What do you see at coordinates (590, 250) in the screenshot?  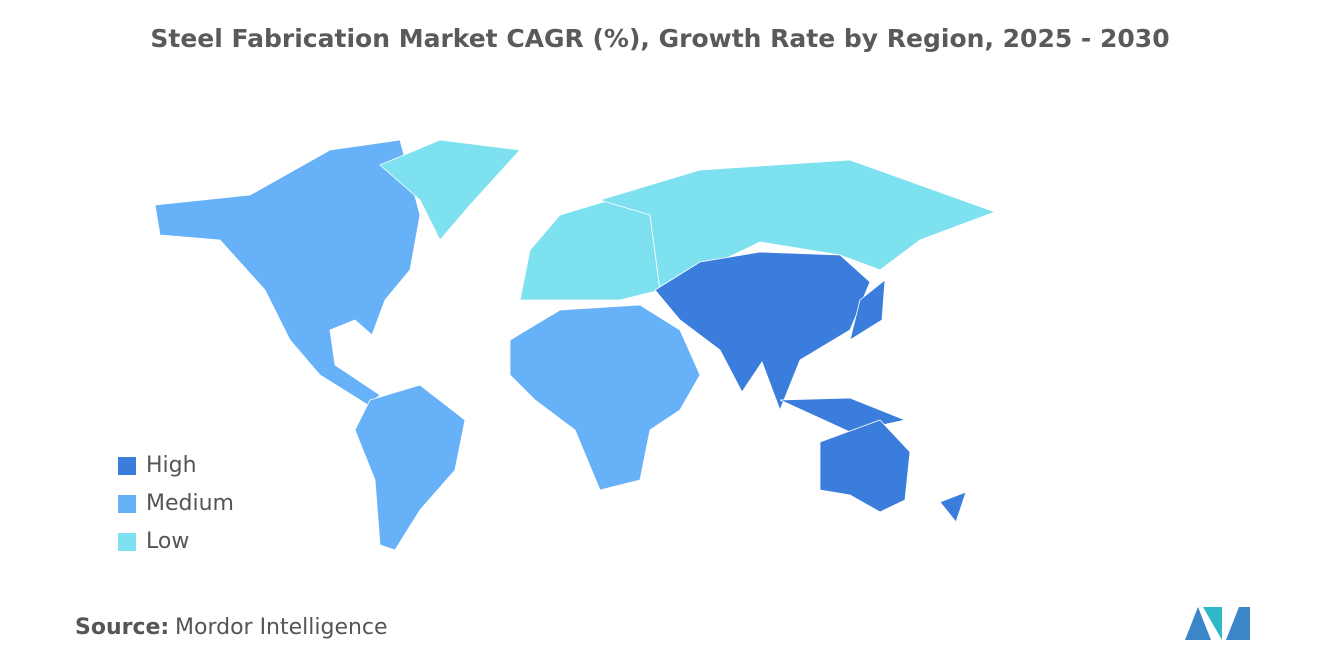 I see `europe` at bounding box center [590, 250].